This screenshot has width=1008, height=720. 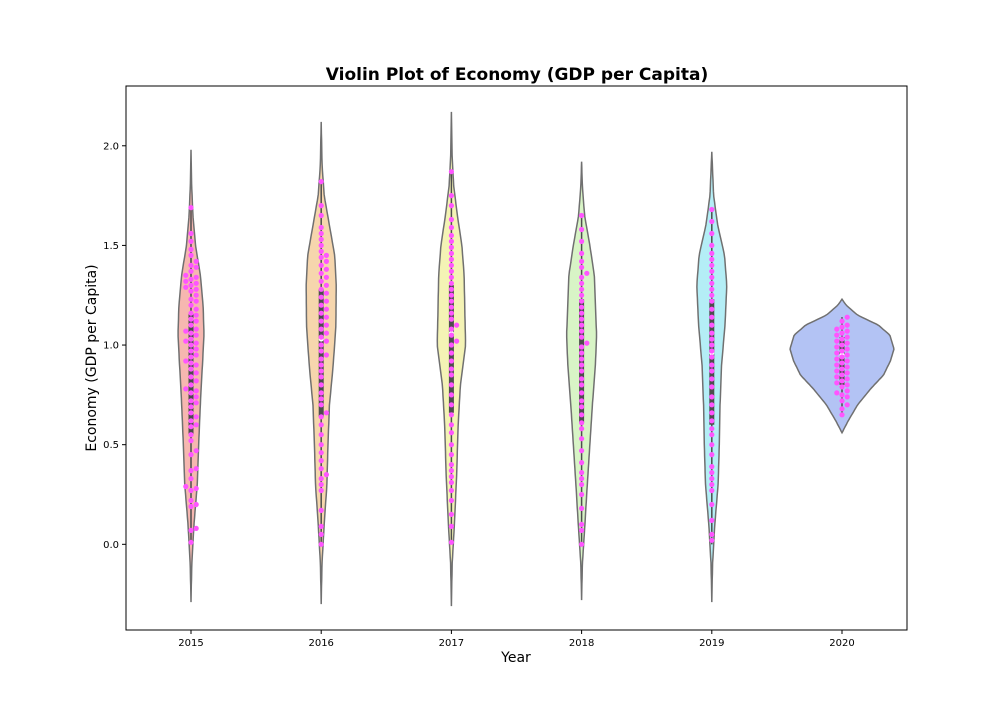 What do you see at coordinates (111, 445) in the screenshot?
I see `y-tick-label: 0.5` at bounding box center [111, 445].